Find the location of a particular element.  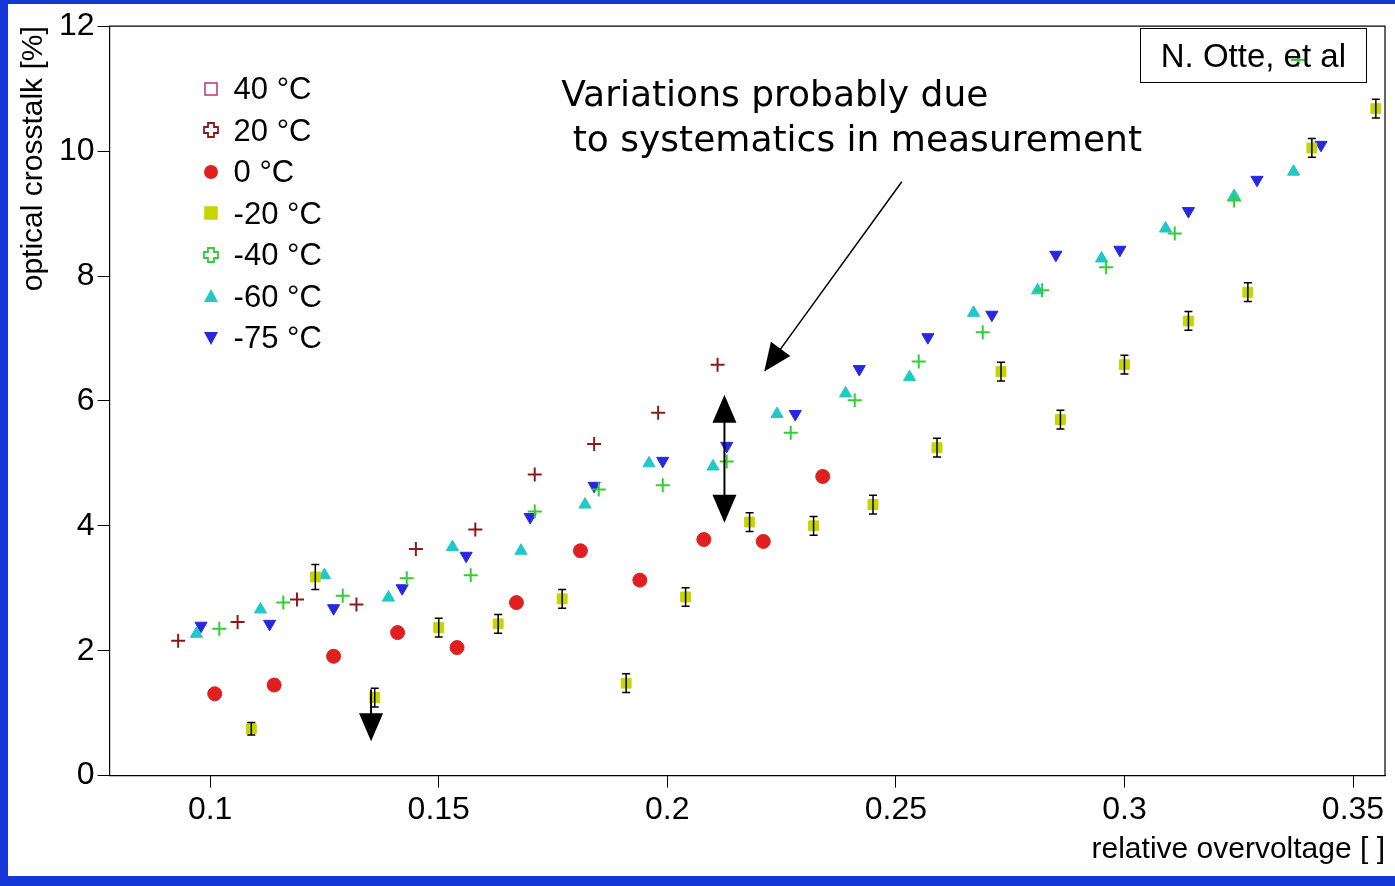

x-tick-label: 0.15 is located at coordinates (438, 807).